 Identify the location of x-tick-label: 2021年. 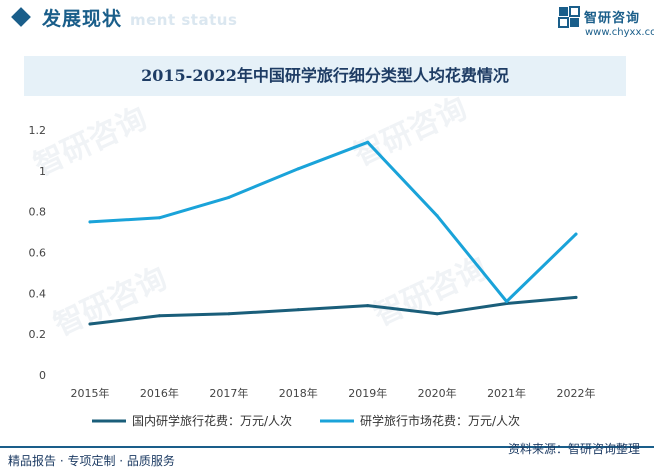
(506, 393).